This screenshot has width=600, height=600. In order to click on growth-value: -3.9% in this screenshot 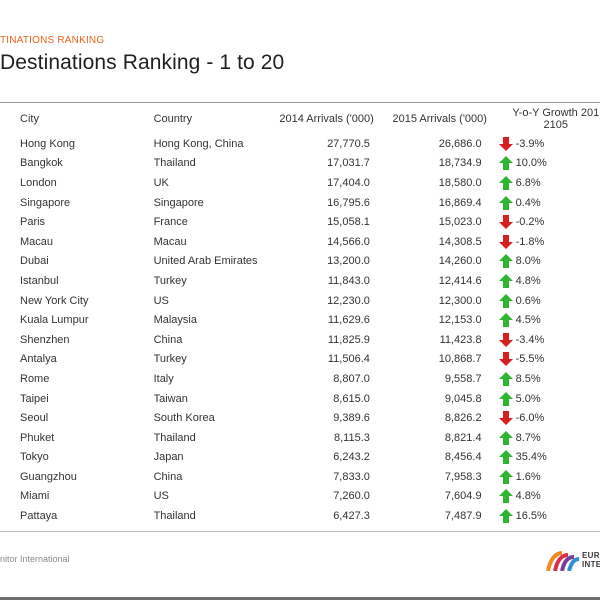, I will do `click(530, 143)`.